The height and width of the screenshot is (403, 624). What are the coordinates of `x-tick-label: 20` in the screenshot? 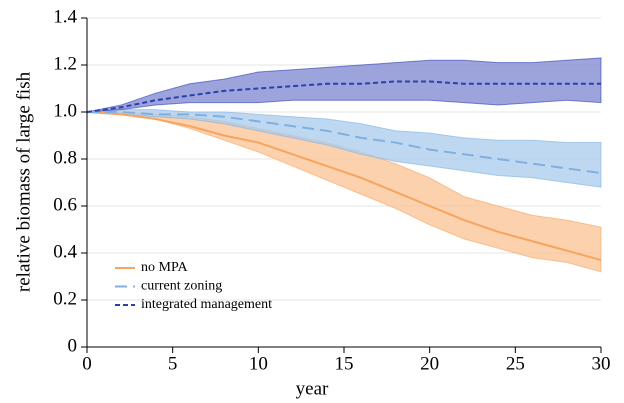 It's located at (429, 363).